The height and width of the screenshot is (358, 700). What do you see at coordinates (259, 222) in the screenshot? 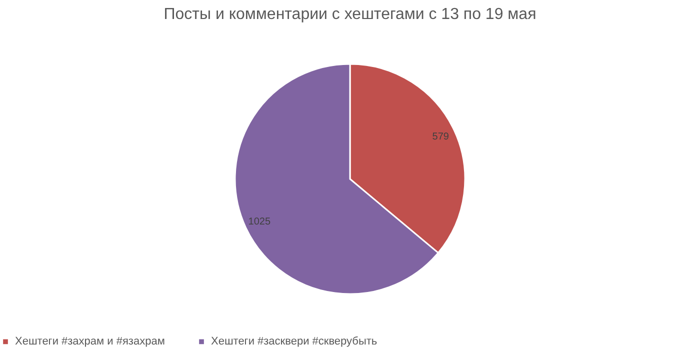
I see `data-label: 1025` at bounding box center [259, 222].